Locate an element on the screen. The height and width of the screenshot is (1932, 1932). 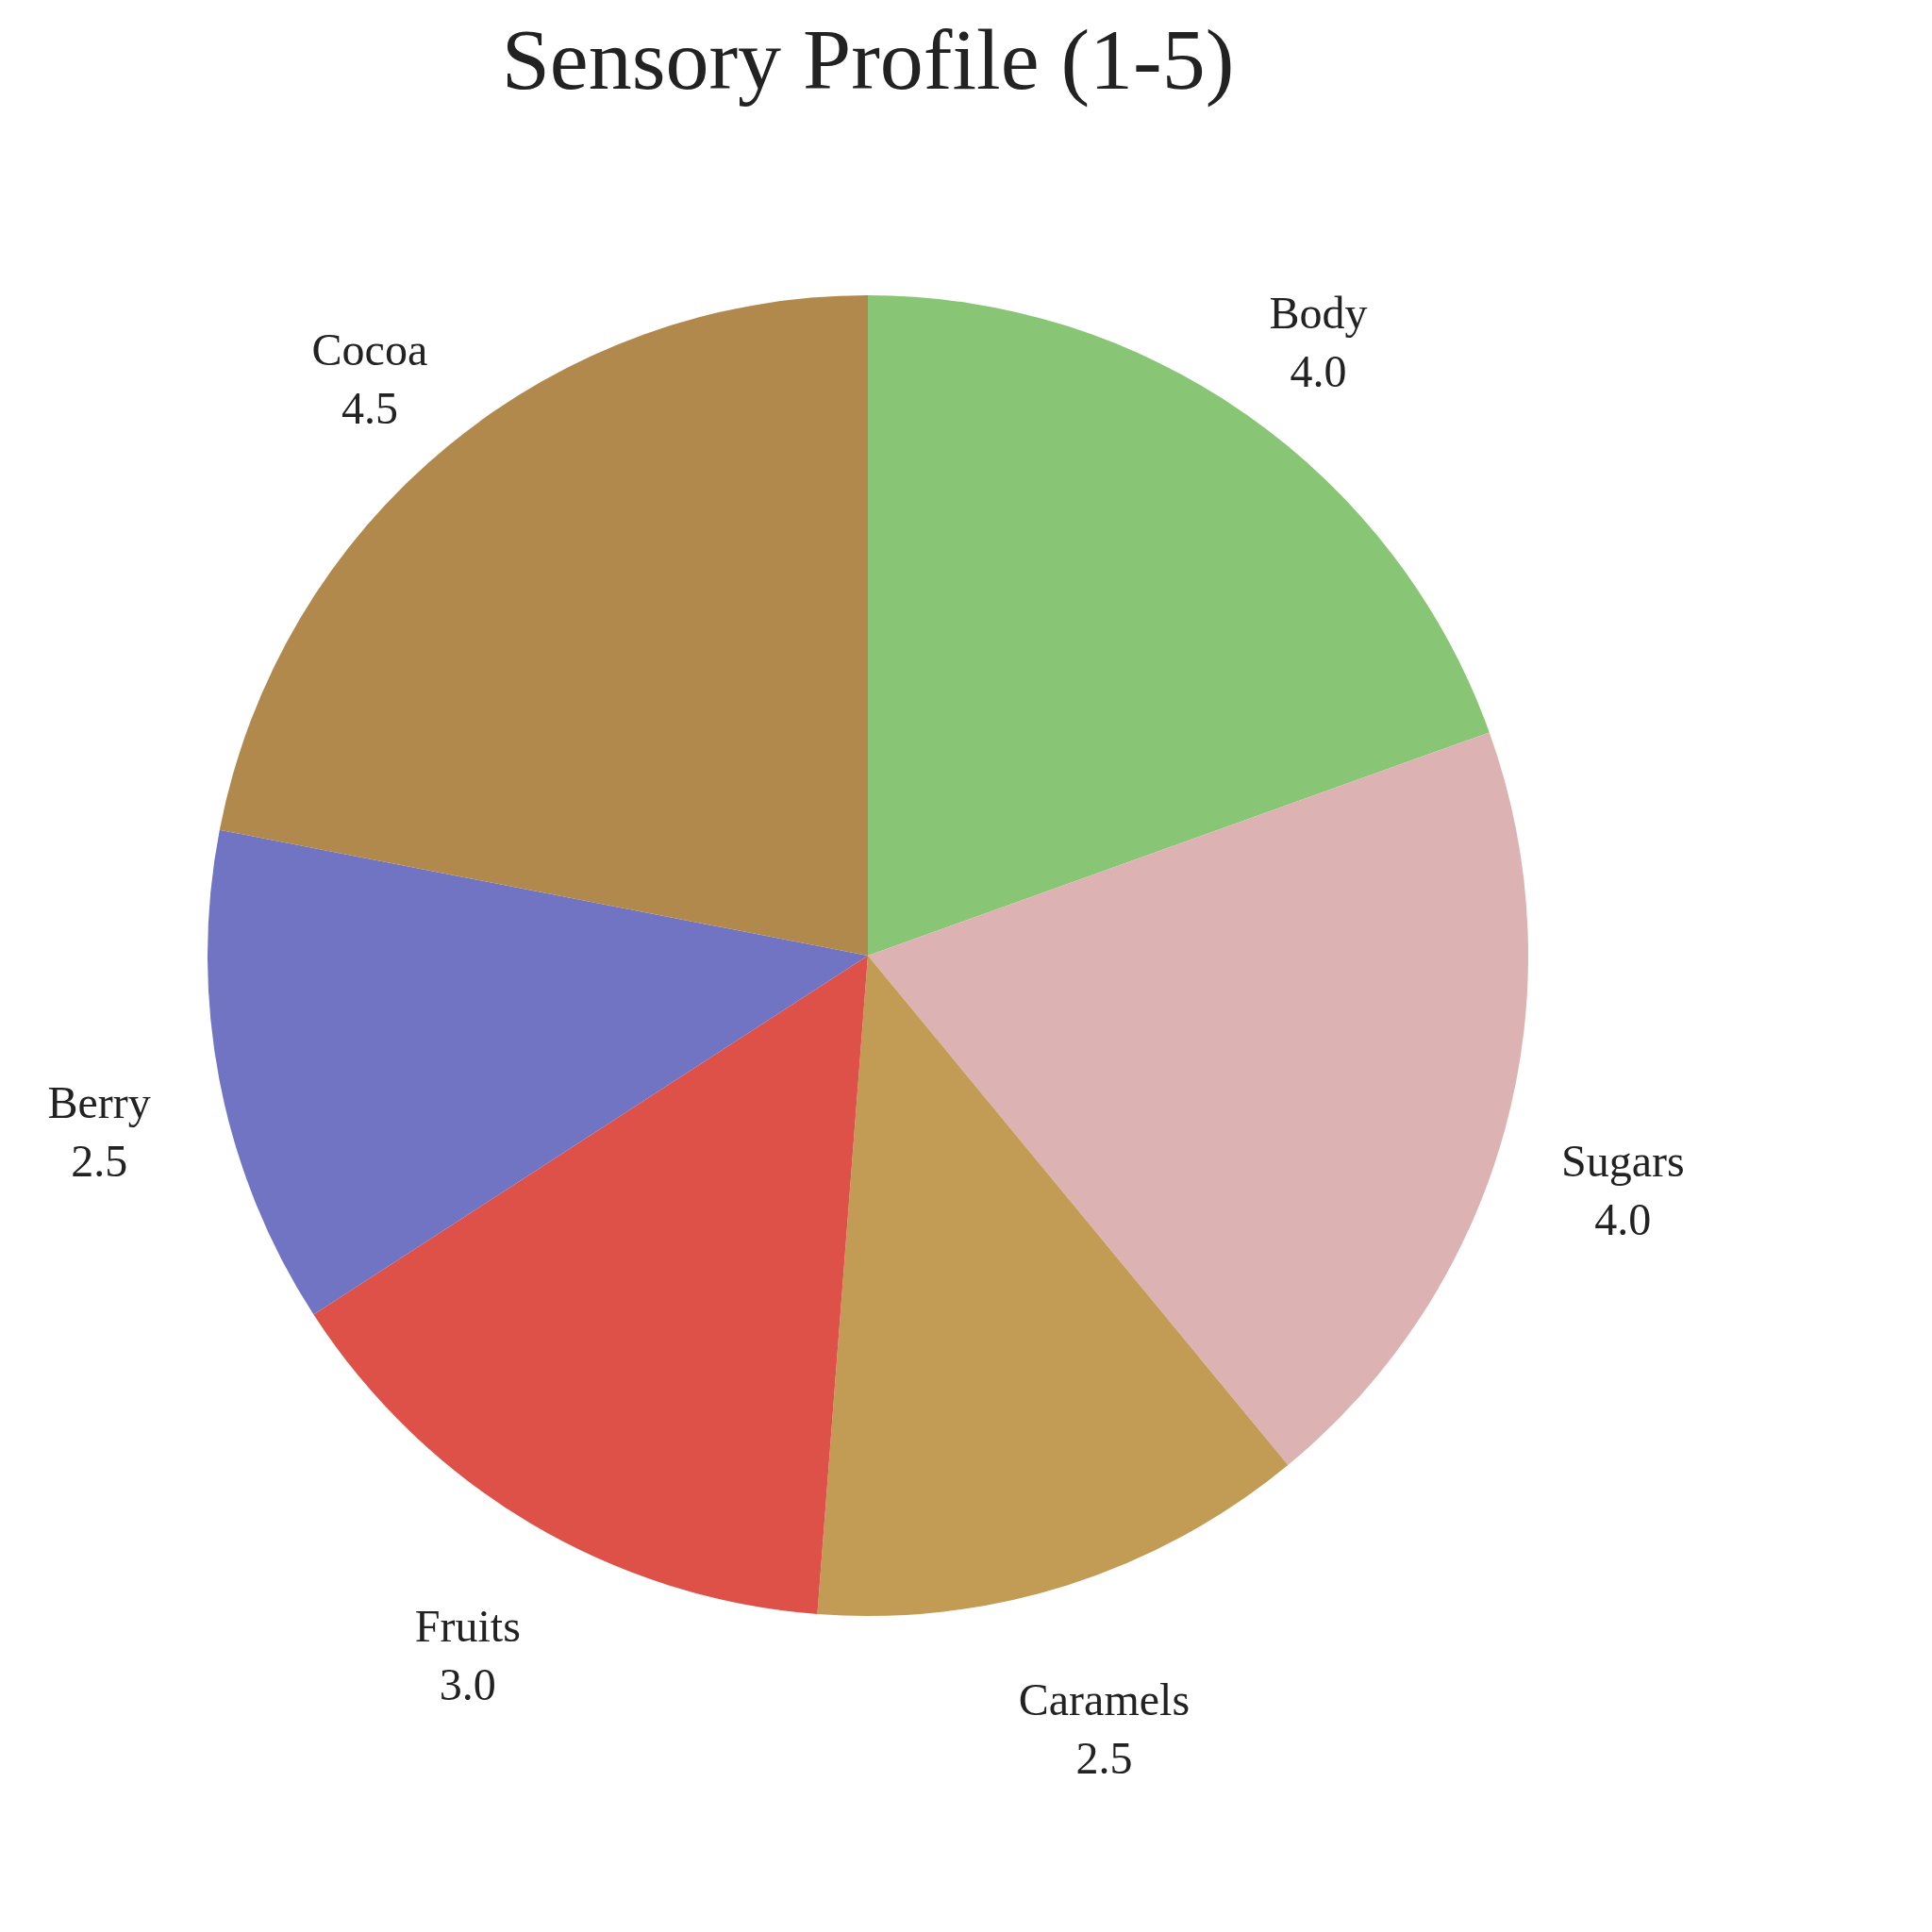
data-label: 3.0 is located at coordinates (467, 1684).